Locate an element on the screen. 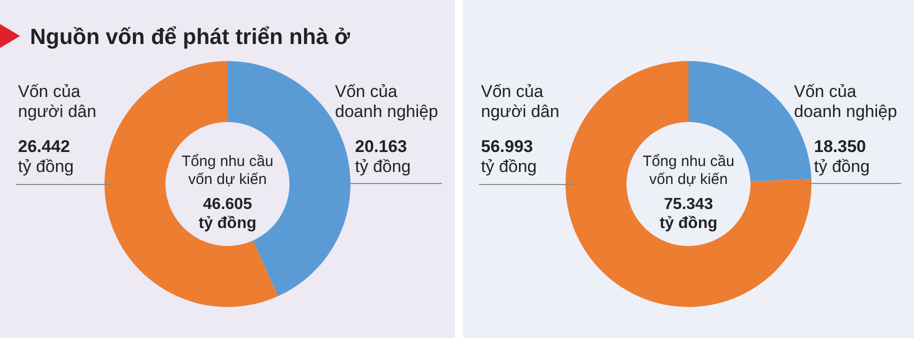  data-label: 18.350 tỷ đồng is located at coordinates (842, 156).